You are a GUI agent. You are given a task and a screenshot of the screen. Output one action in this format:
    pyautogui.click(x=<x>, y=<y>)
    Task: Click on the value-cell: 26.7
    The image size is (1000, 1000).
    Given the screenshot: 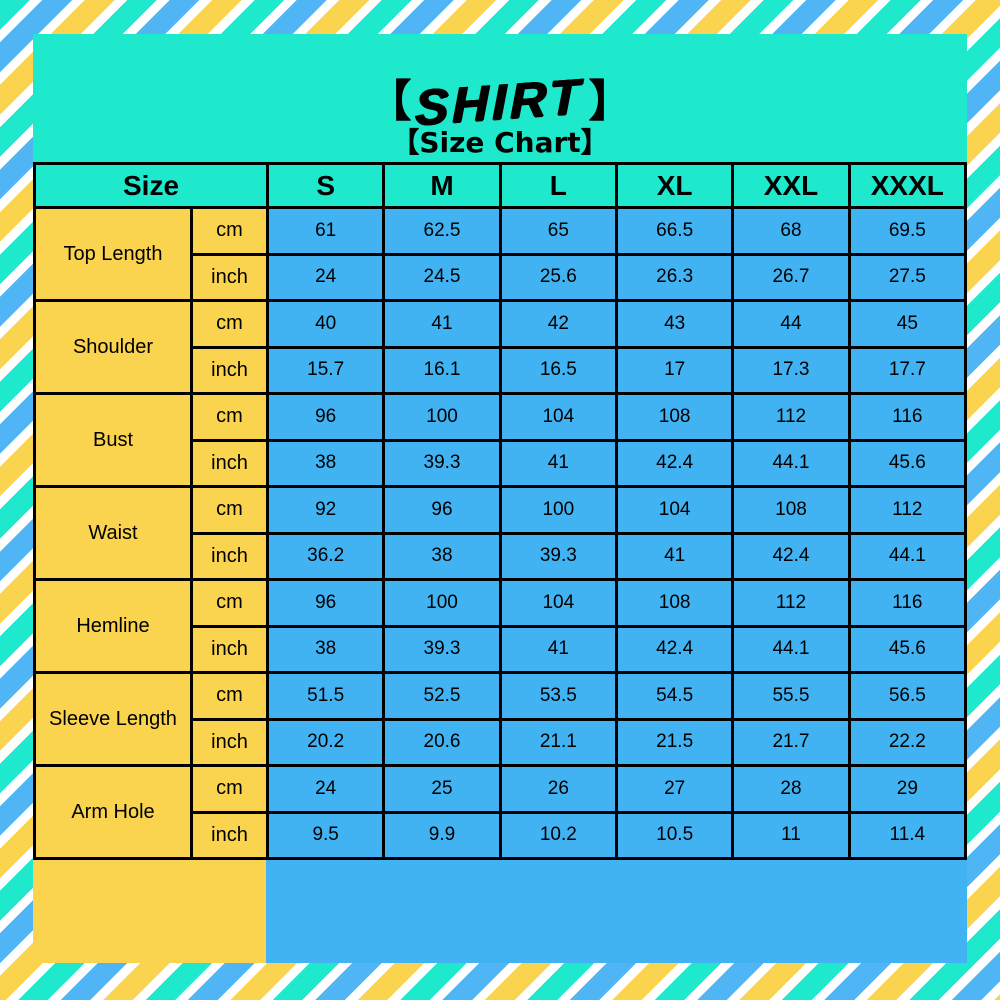 What is the action you would take?
    pyautogui.click(x=791, y=277)
    